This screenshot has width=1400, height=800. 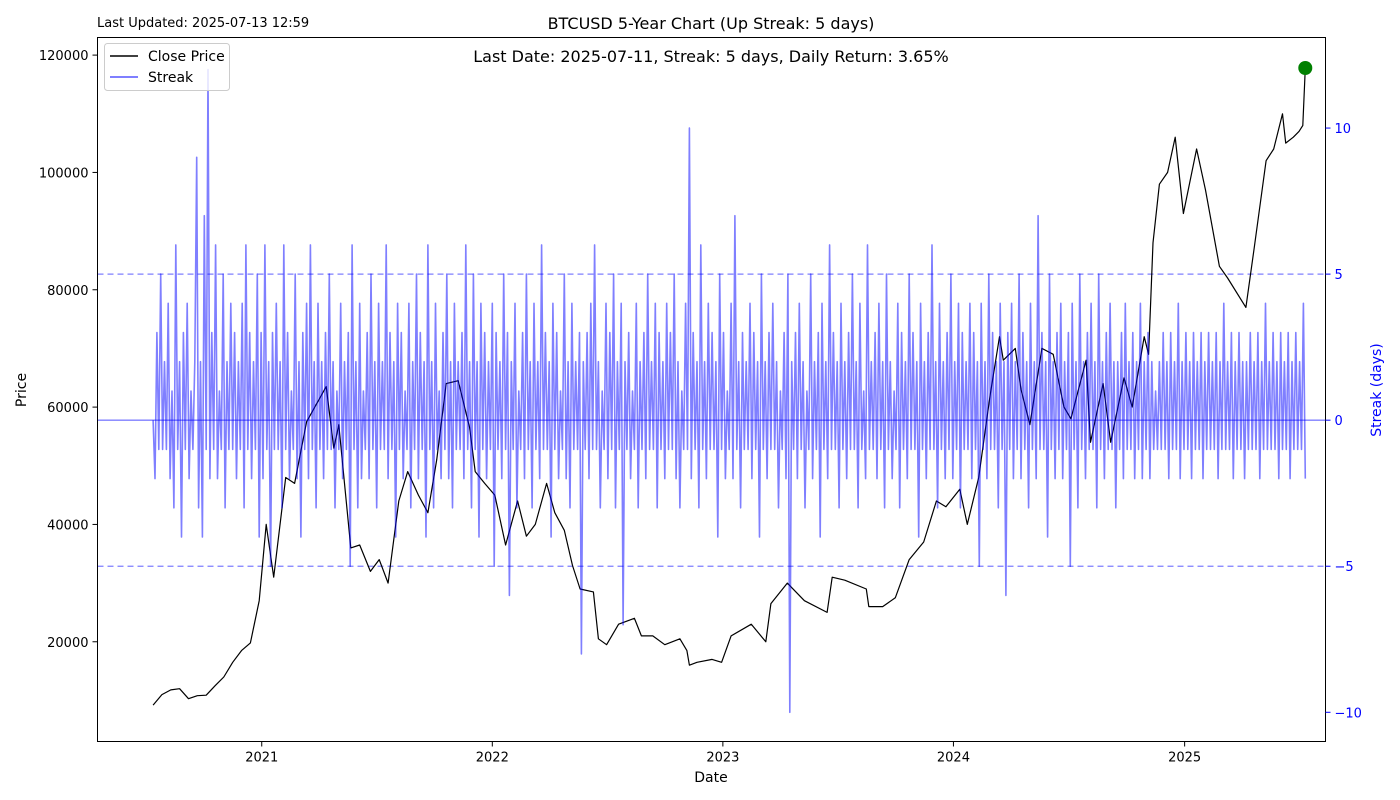 What do you see at coordinates (1339, 275) in the screenshot?
I see `y2-tick-label: 5` at bounding box center [1339, 275].